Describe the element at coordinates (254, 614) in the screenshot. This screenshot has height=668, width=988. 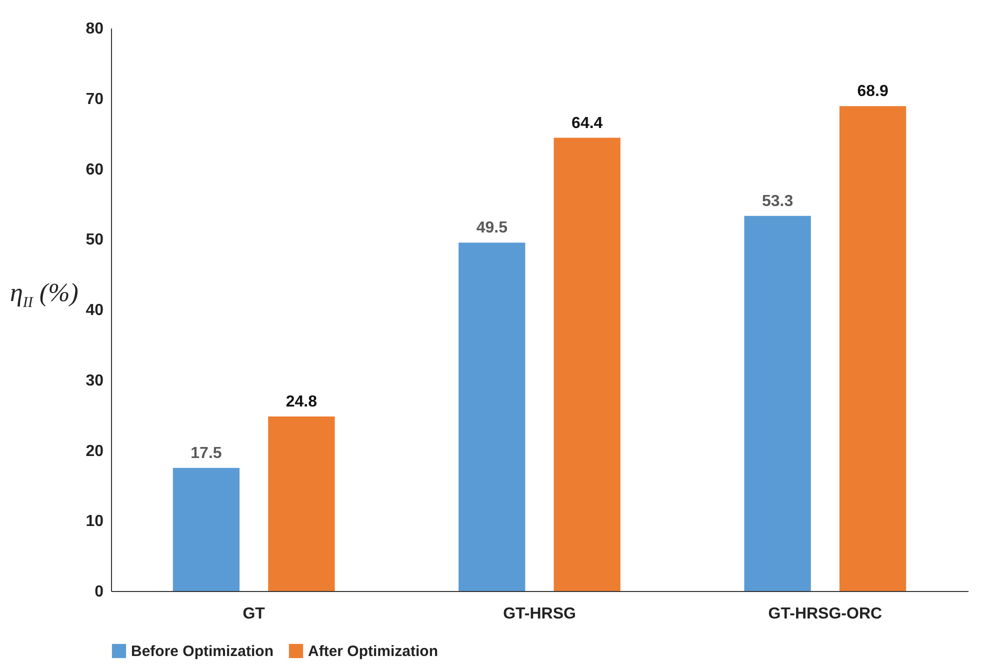
I see `x-tick-label: GT` at that location.